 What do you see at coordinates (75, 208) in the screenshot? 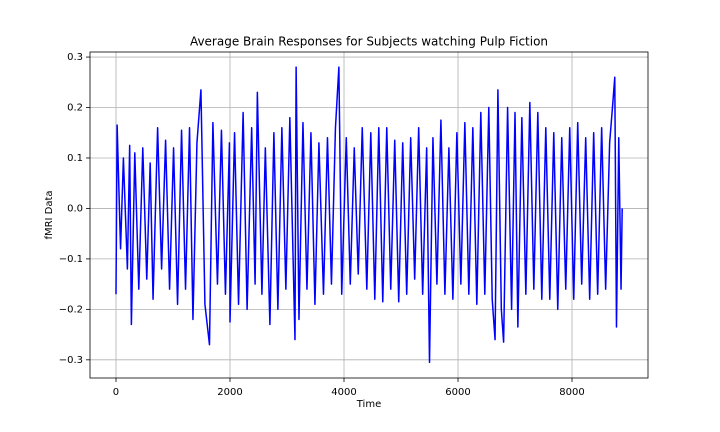
I see `y-tick-label: 0.0` at bounding box center [75, 208].